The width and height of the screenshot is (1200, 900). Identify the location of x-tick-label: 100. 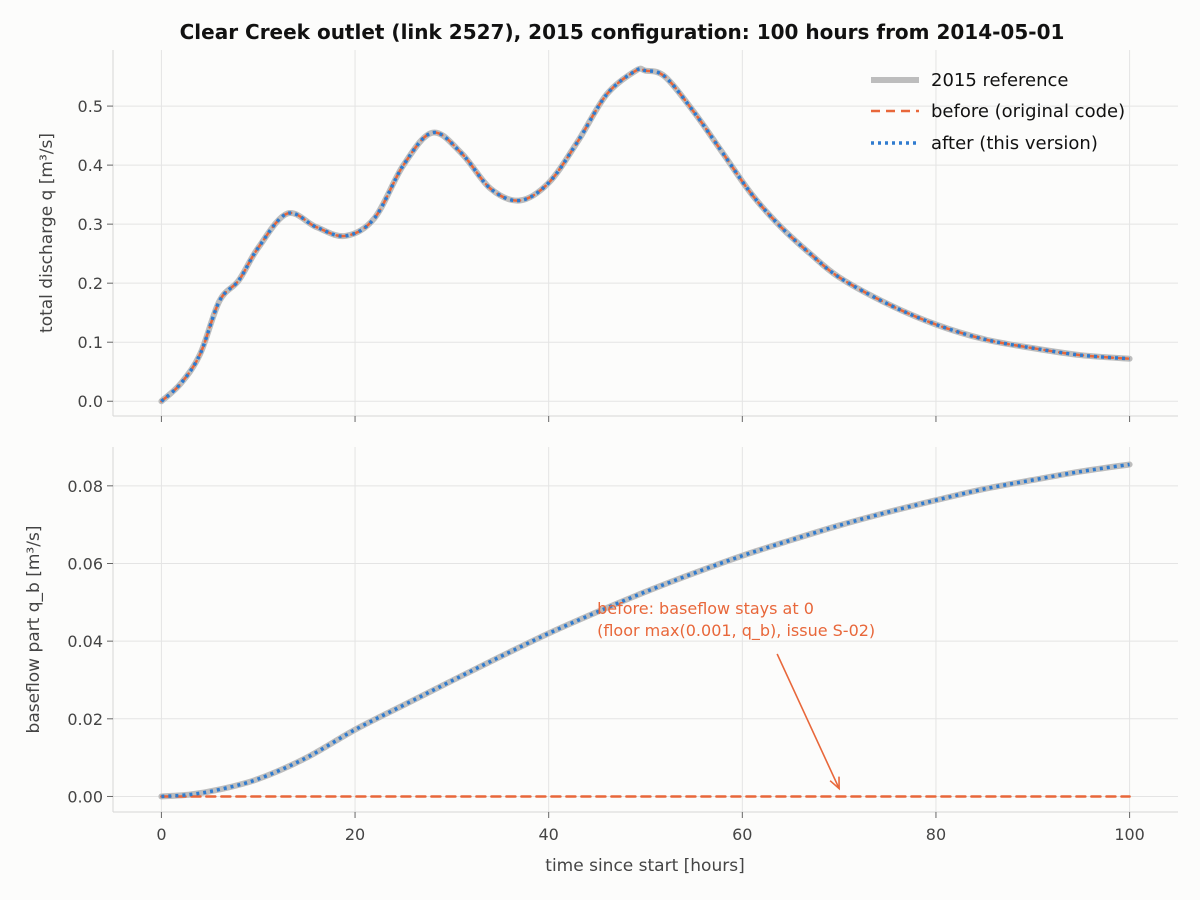
(1129, 834).